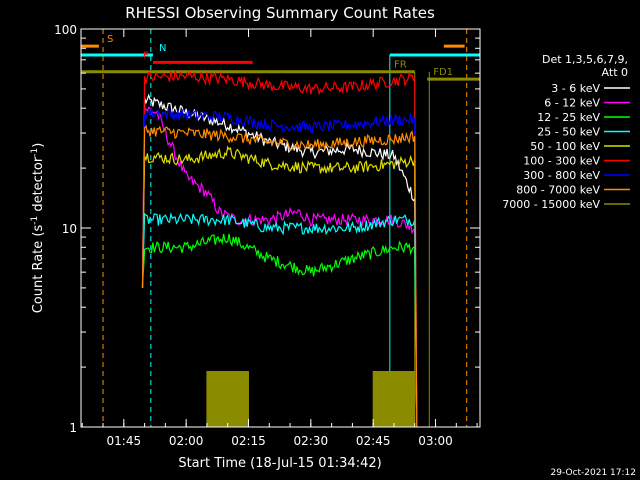 The width and height of the screenshot is (640, 480). Describe the element at coordinates (561, 175) in the screenshot. I see `legend-label-6: 300 - 800 keV` at that location.